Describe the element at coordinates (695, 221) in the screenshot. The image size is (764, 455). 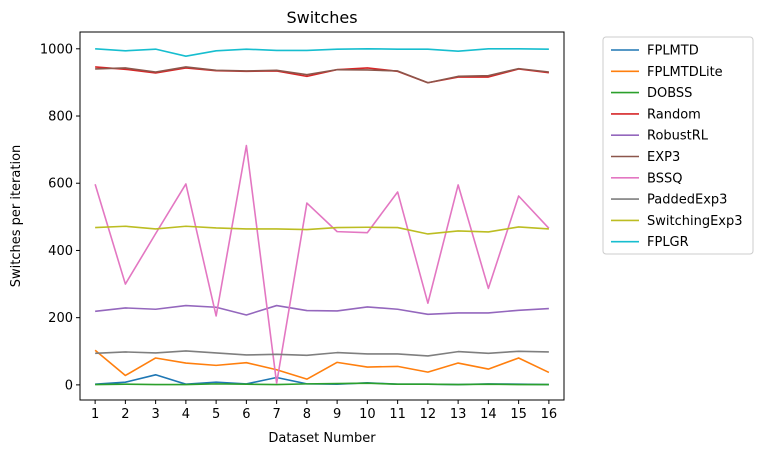
I see `legend-label-switchingexp3: SwitchingExp3` at that location.